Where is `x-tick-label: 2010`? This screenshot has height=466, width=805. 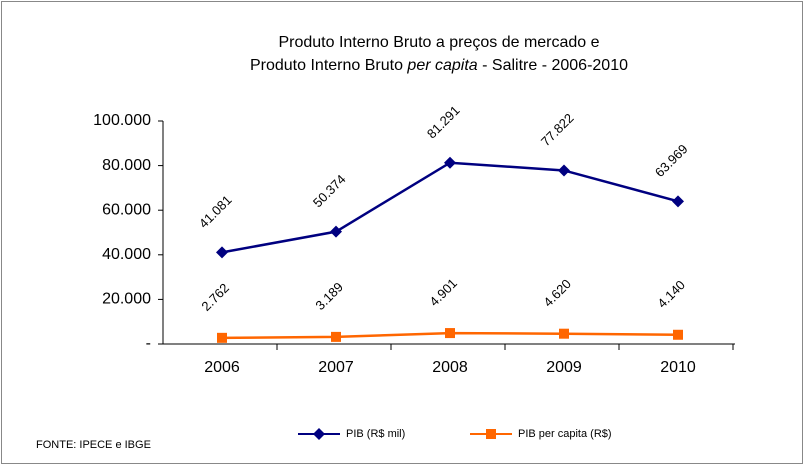 x-tick-label: 2010 is located at coordinates (678, 367).